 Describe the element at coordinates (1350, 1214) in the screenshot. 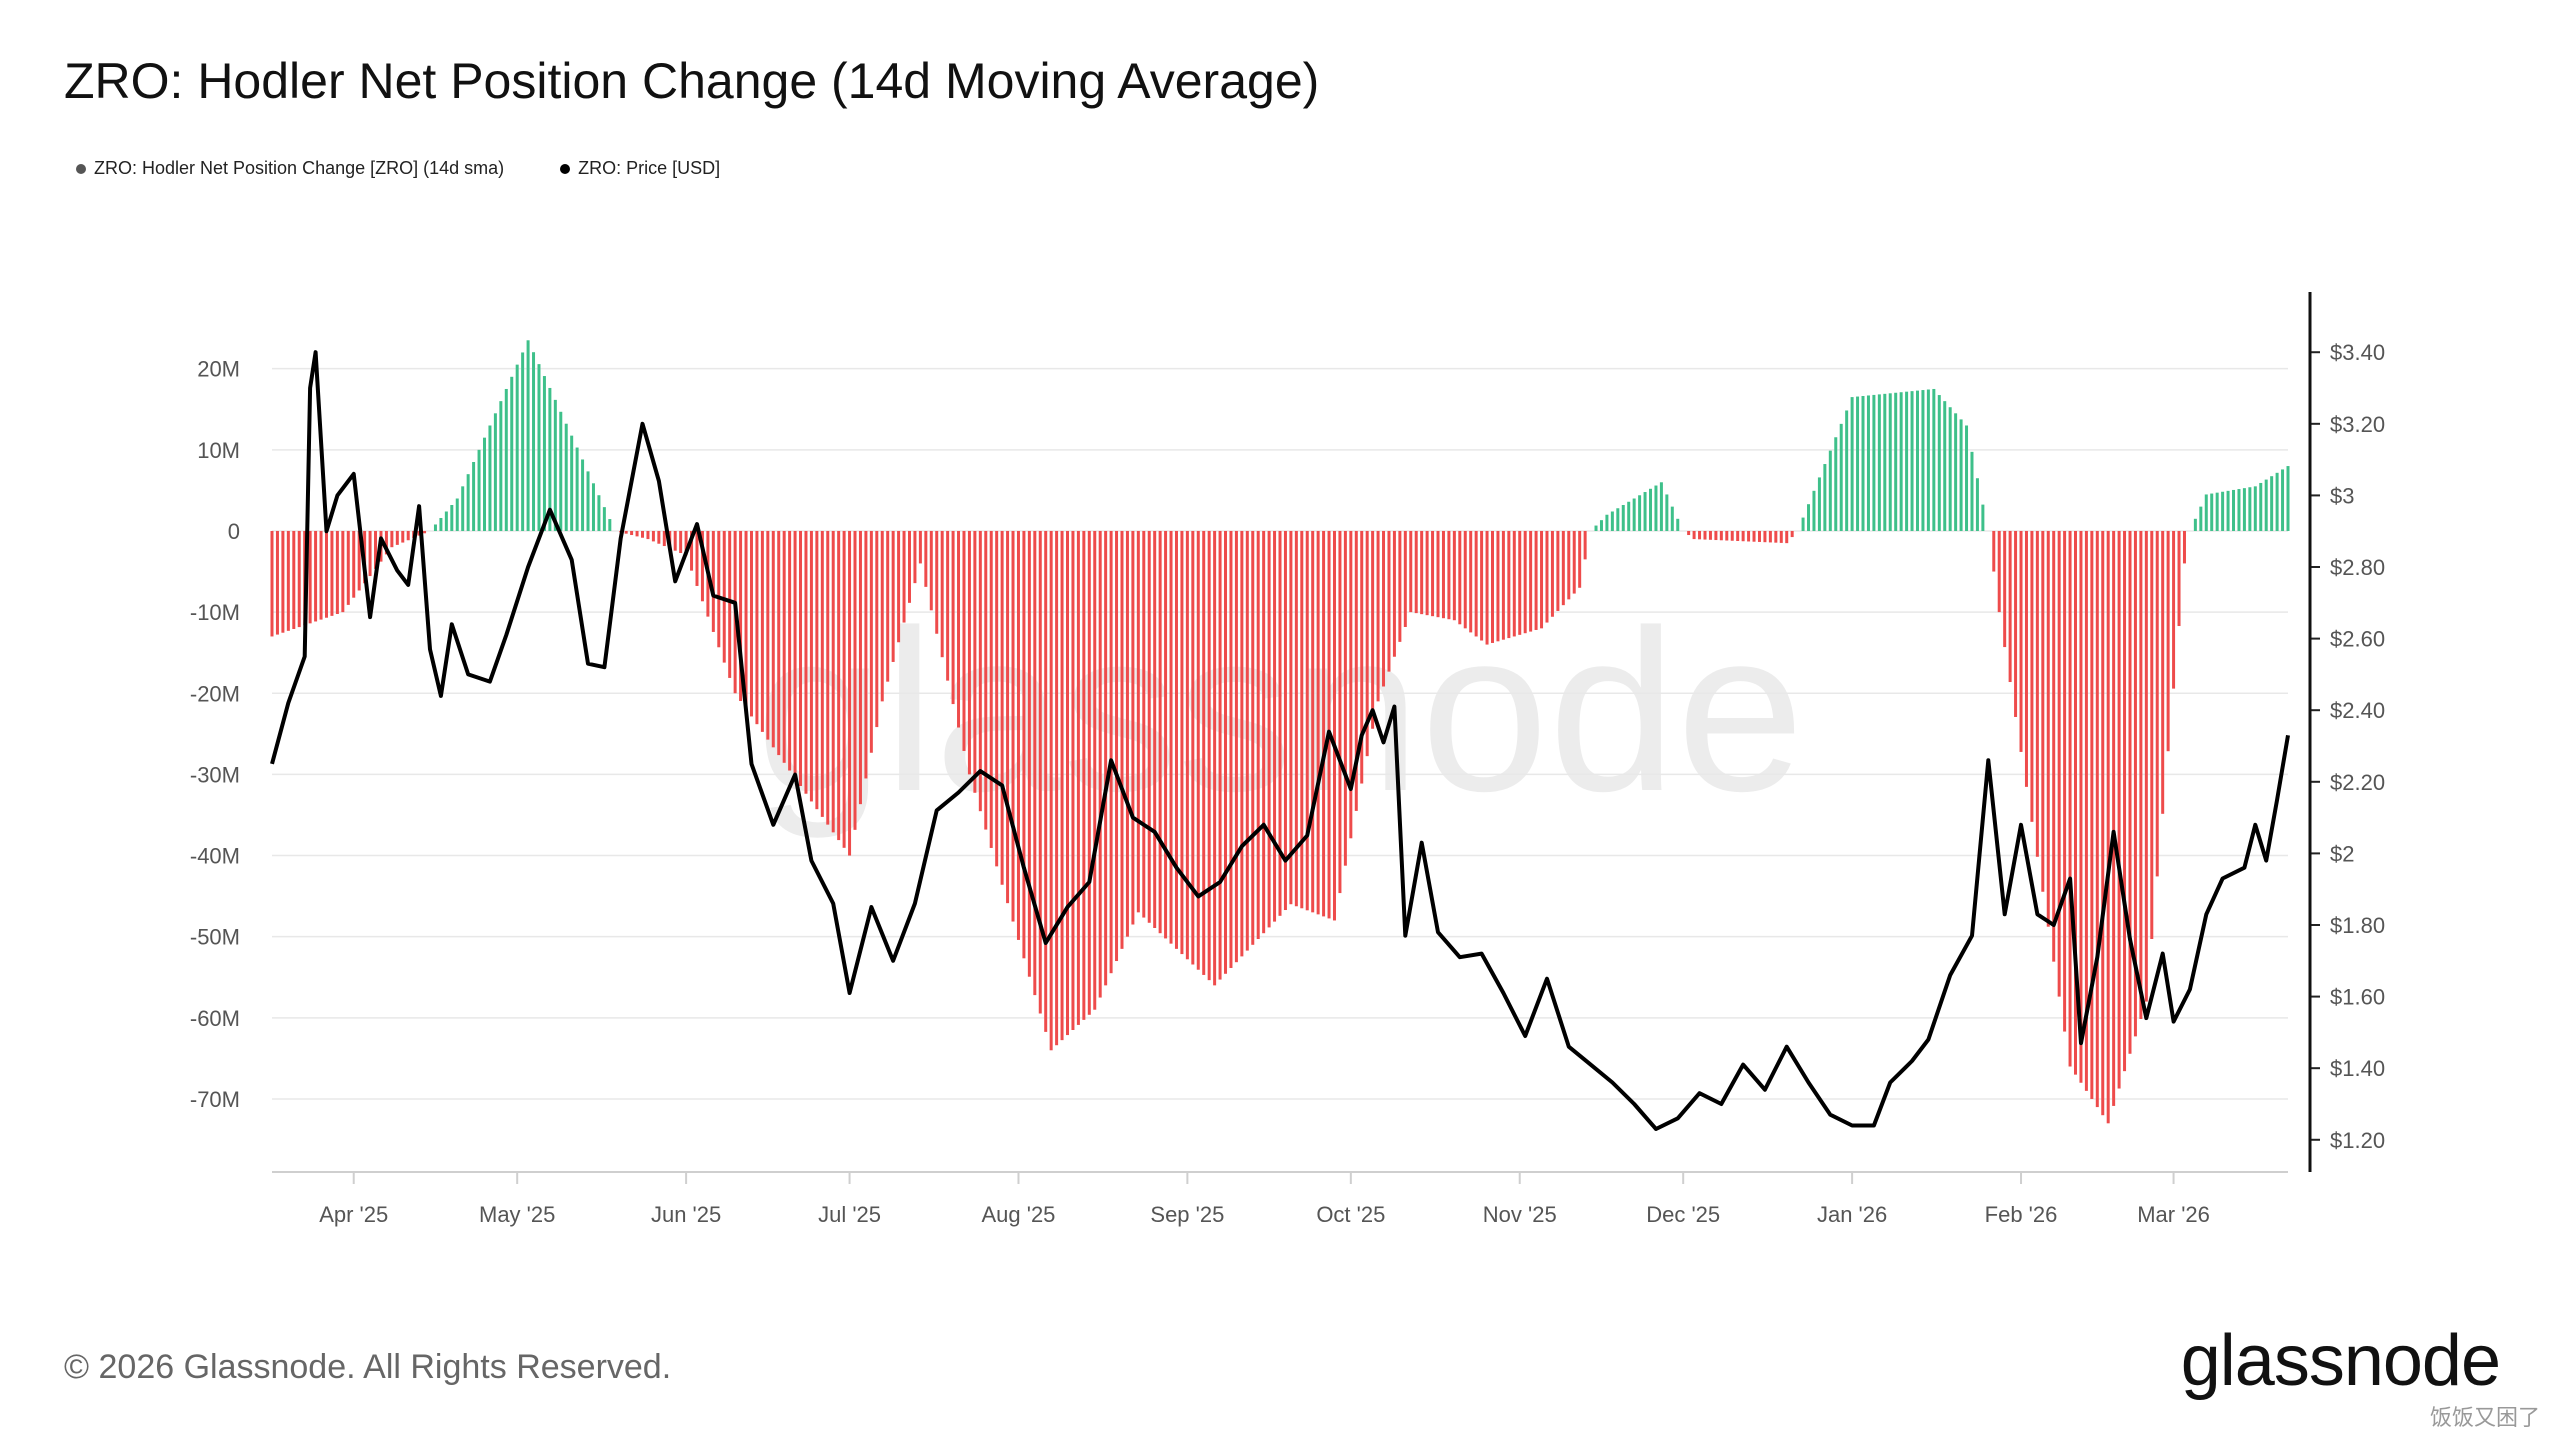

I see `x-axis-tick-label: Oct '25` at that location.